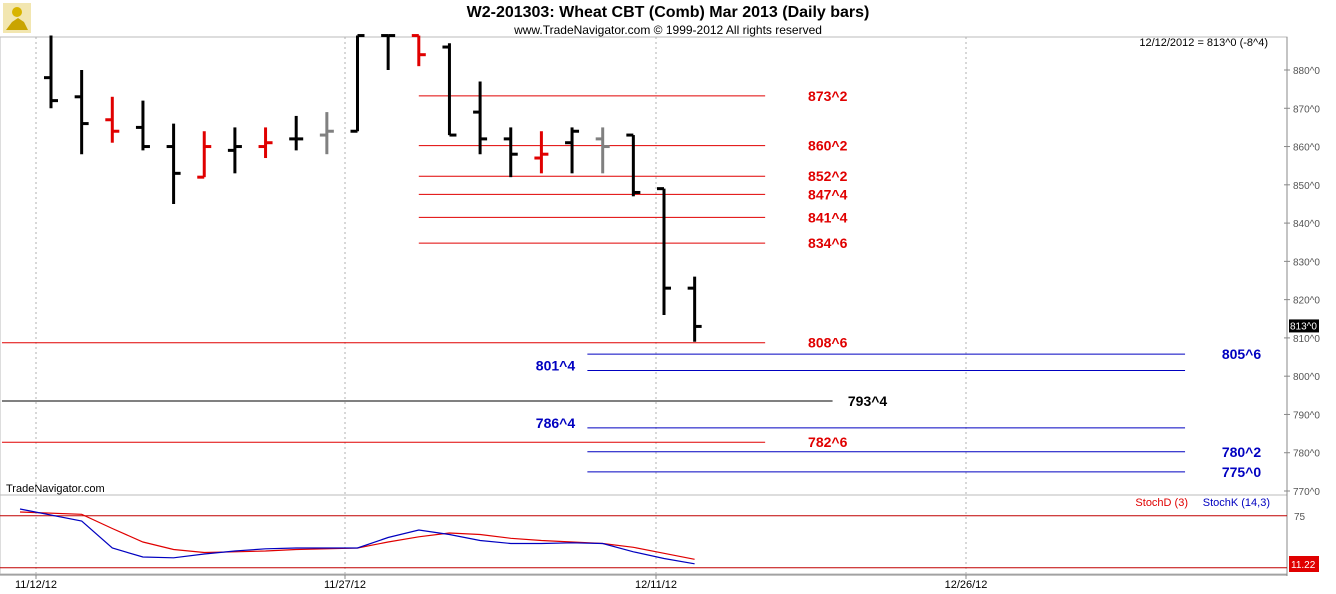 The image size is (1336, 594). I want to click on stoch-last-value-label: 11.22, so click(1303, 565).